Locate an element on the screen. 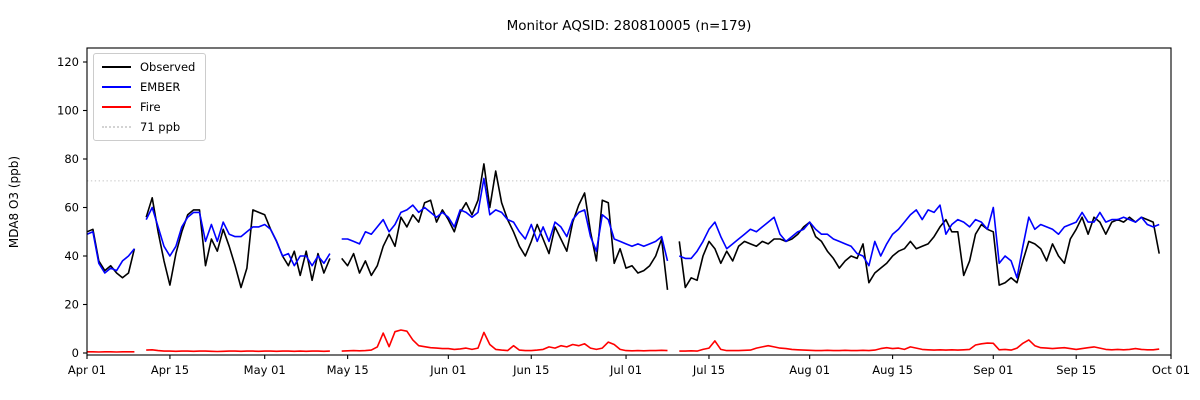  x-tick-label: Oct 01 is located at coordinates (1171, 370).